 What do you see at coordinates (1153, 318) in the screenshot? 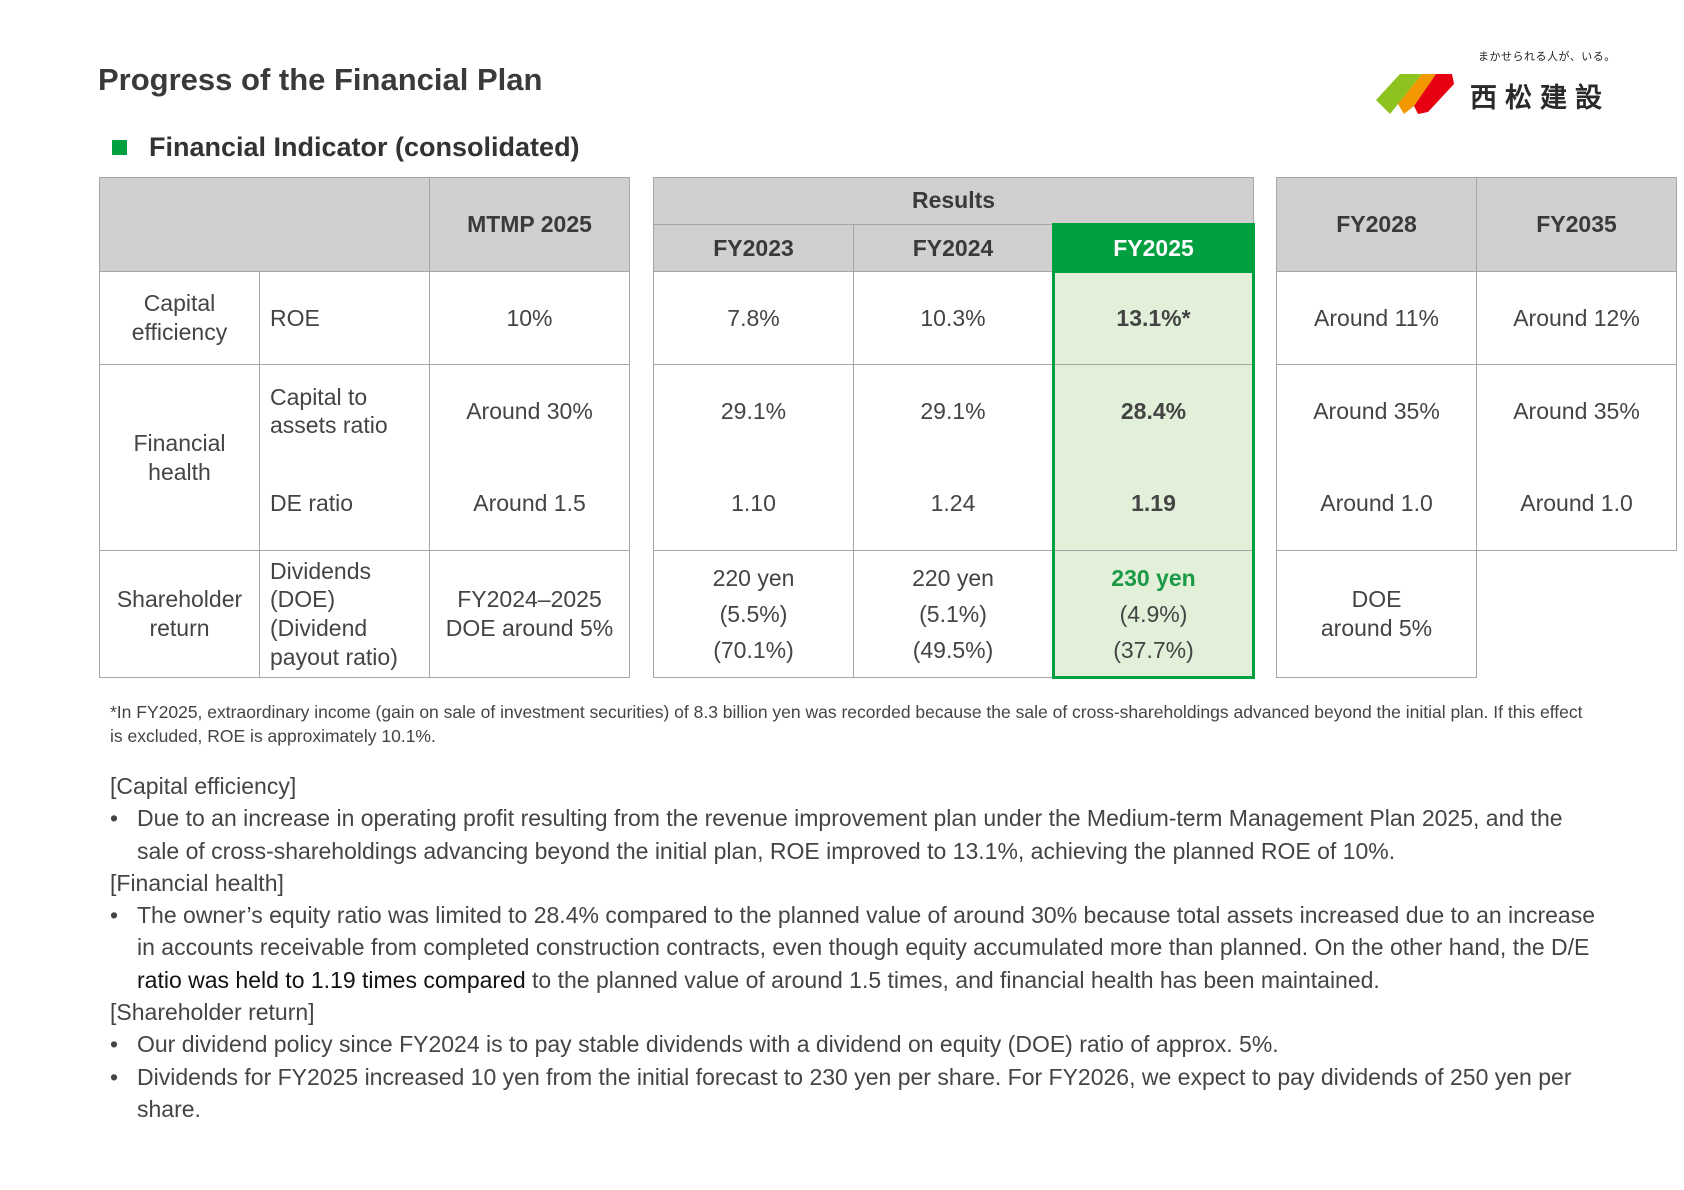
I see `fy2025-roe: 13.1%*` at bounding box center [1153, 318].